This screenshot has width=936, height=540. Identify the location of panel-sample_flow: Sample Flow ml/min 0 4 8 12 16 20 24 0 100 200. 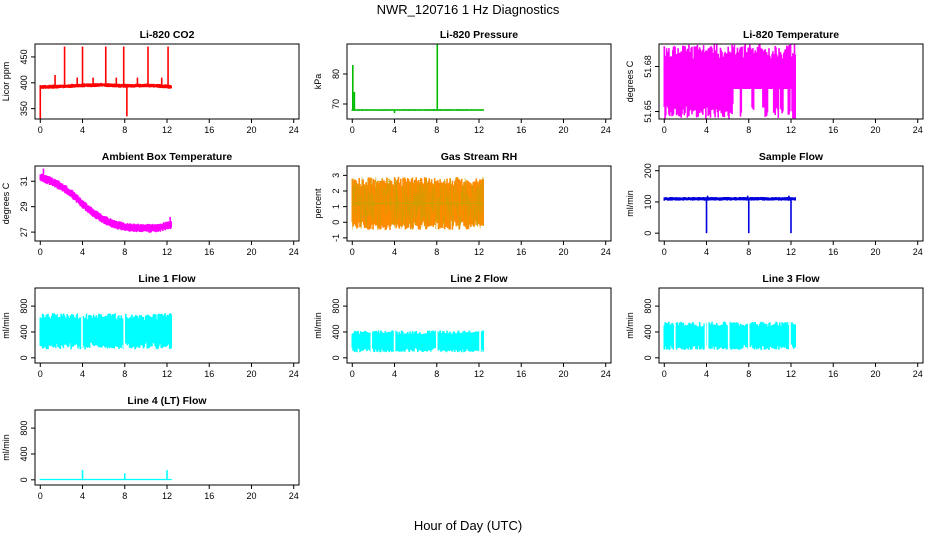
(774, 204).